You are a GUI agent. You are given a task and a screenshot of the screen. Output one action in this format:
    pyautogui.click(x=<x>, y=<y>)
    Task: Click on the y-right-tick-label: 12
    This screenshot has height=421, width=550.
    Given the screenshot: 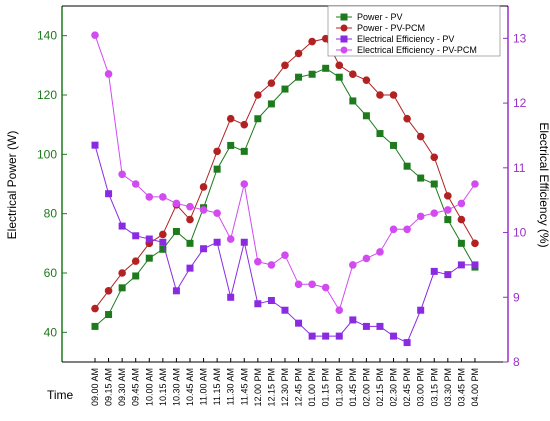 What is the action you would take?
    pyautogui.click(x=520, y=103)
    